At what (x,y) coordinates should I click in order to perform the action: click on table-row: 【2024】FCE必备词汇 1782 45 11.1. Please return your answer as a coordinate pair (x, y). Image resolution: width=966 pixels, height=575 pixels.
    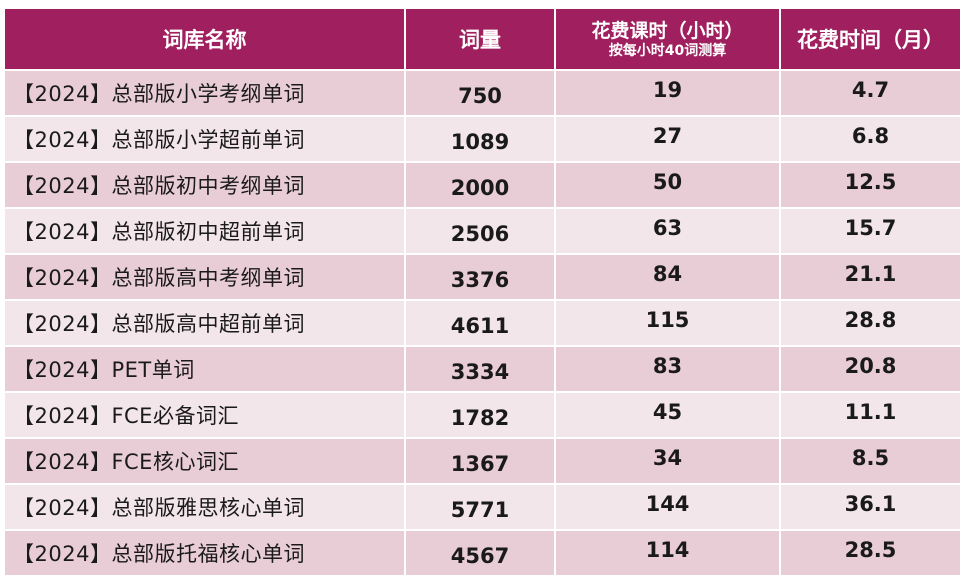
    Looking at the image, I should click on (482, 414).